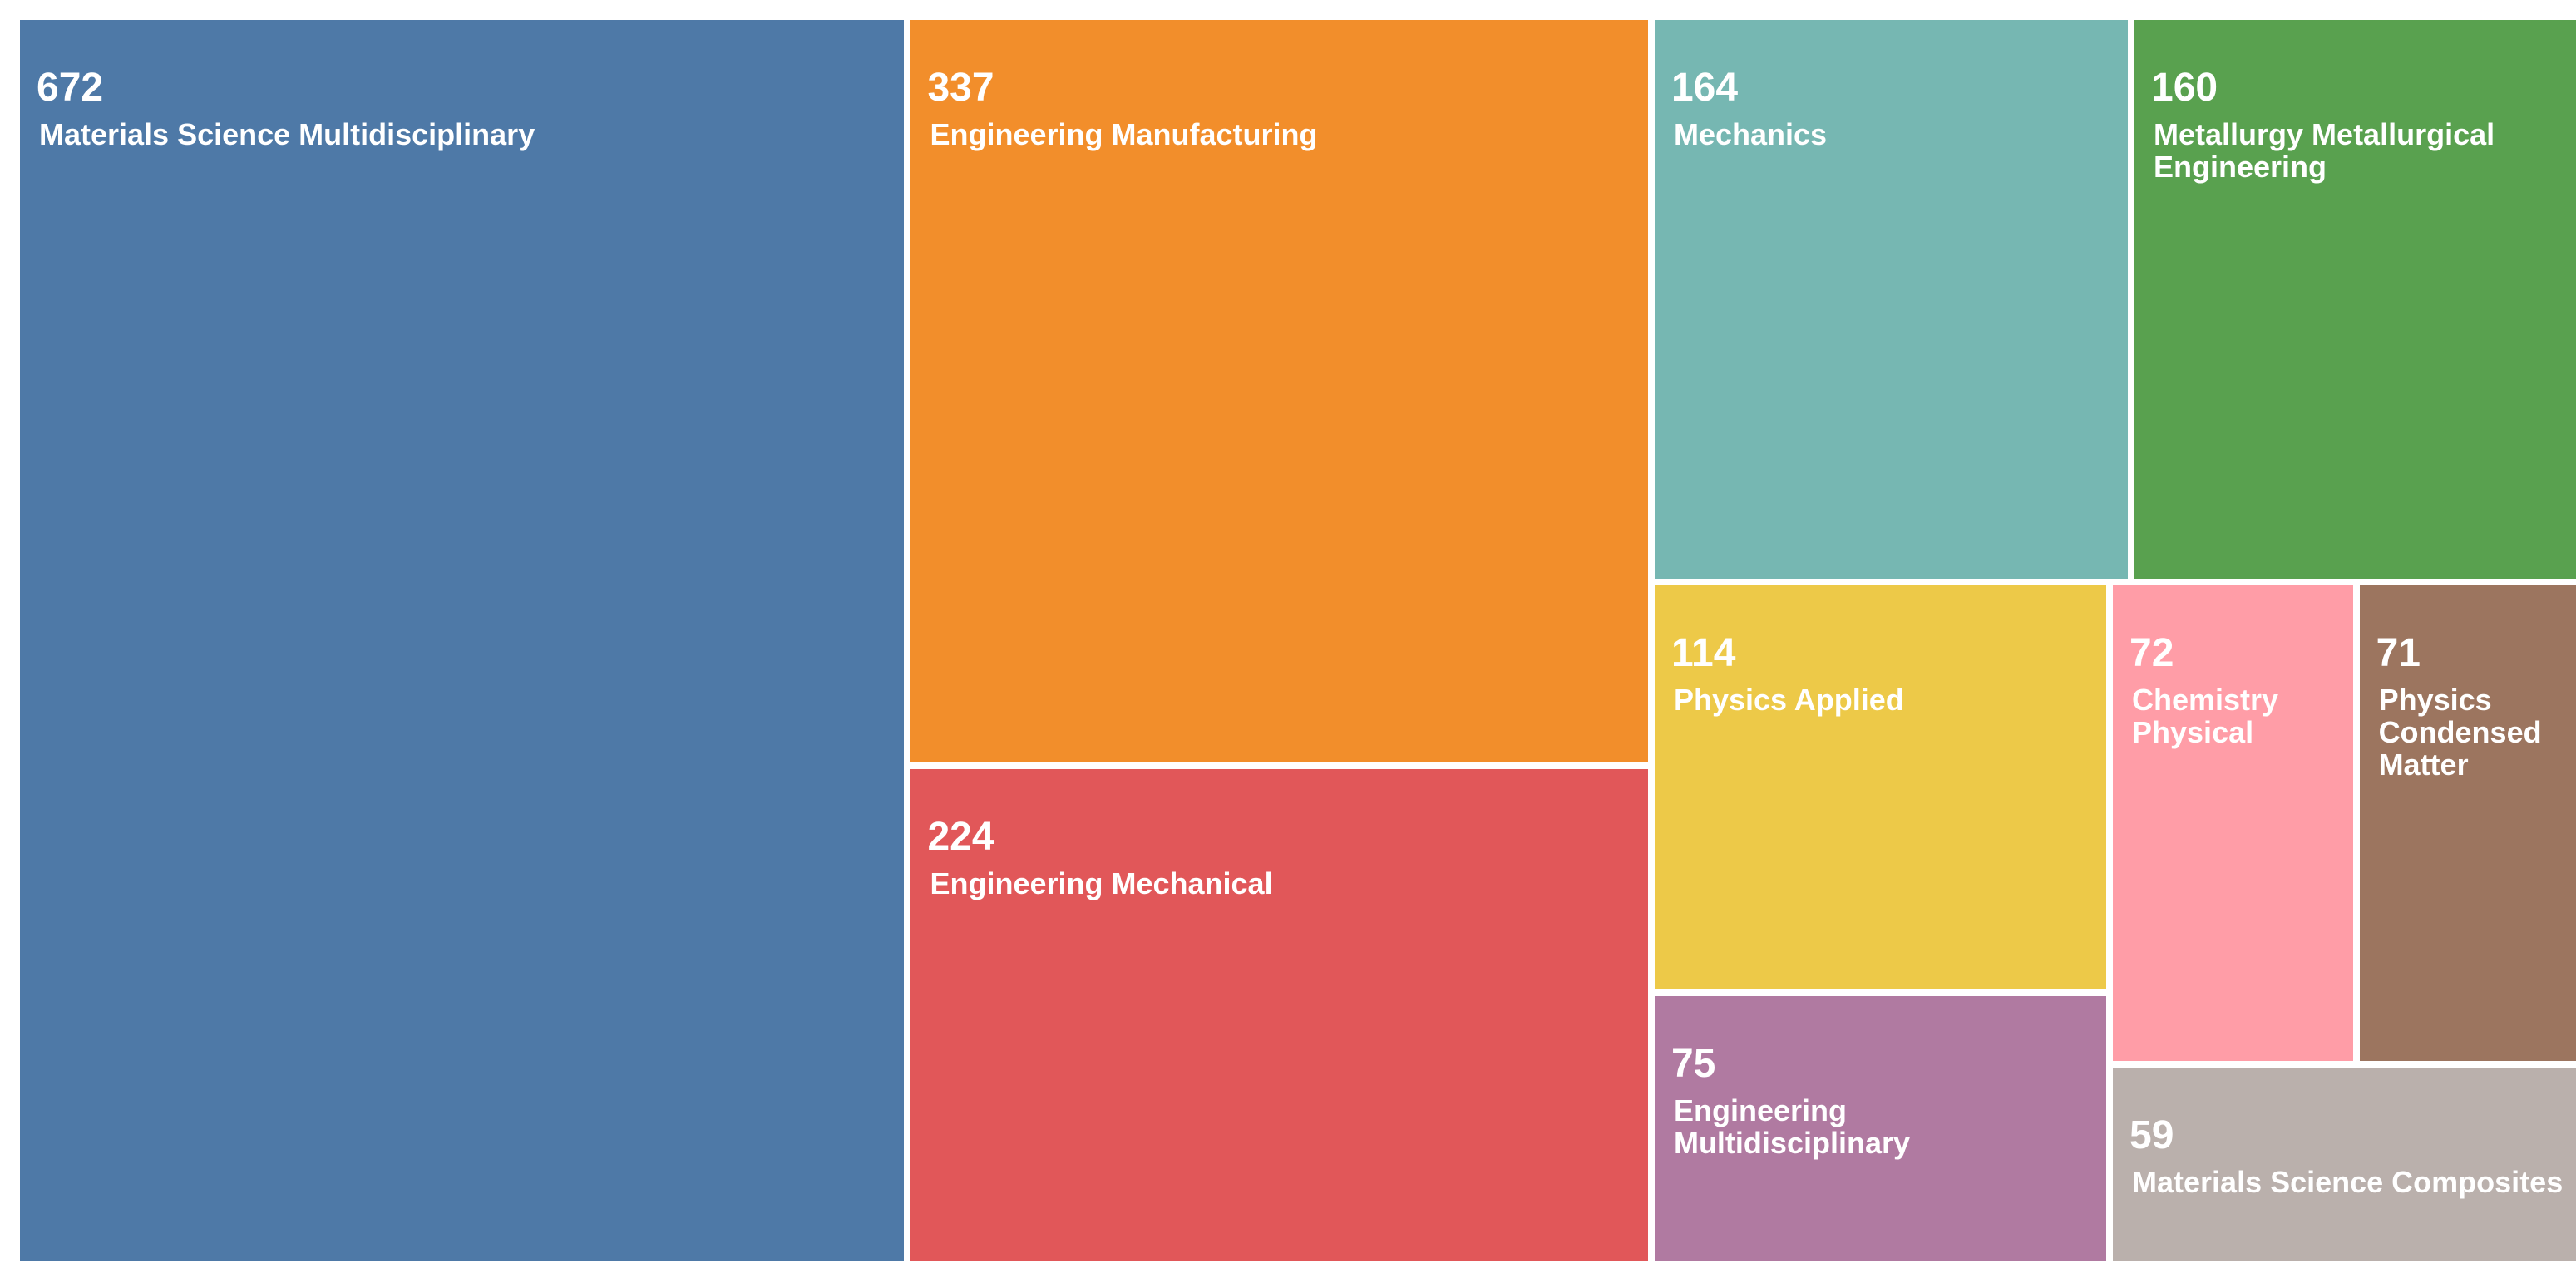 This screenshot has width=2576, height=1268. What do you see at coordinates (287, 134) in the screenshot?
I see `cell-label: Materials Science Multidisciplinary` at bounding box center [287, 134].